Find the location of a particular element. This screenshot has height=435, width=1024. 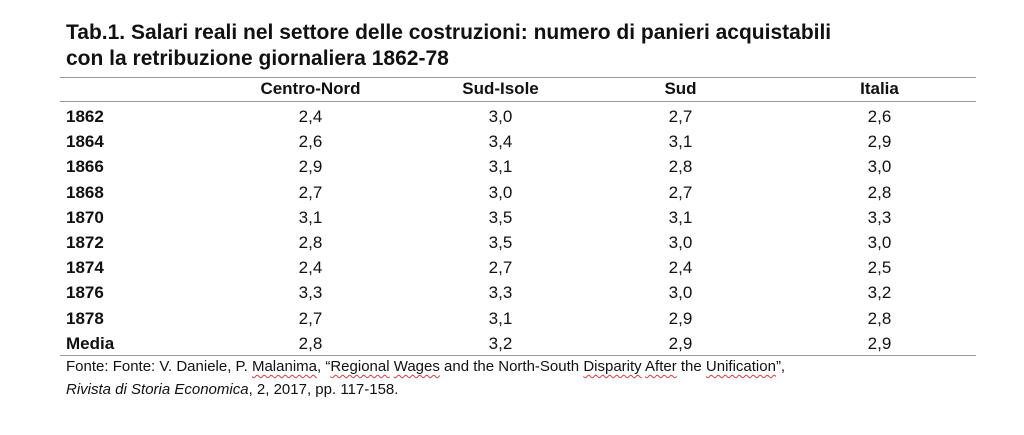

source-text-spellcheck: After is located at coordinates (661, 366).